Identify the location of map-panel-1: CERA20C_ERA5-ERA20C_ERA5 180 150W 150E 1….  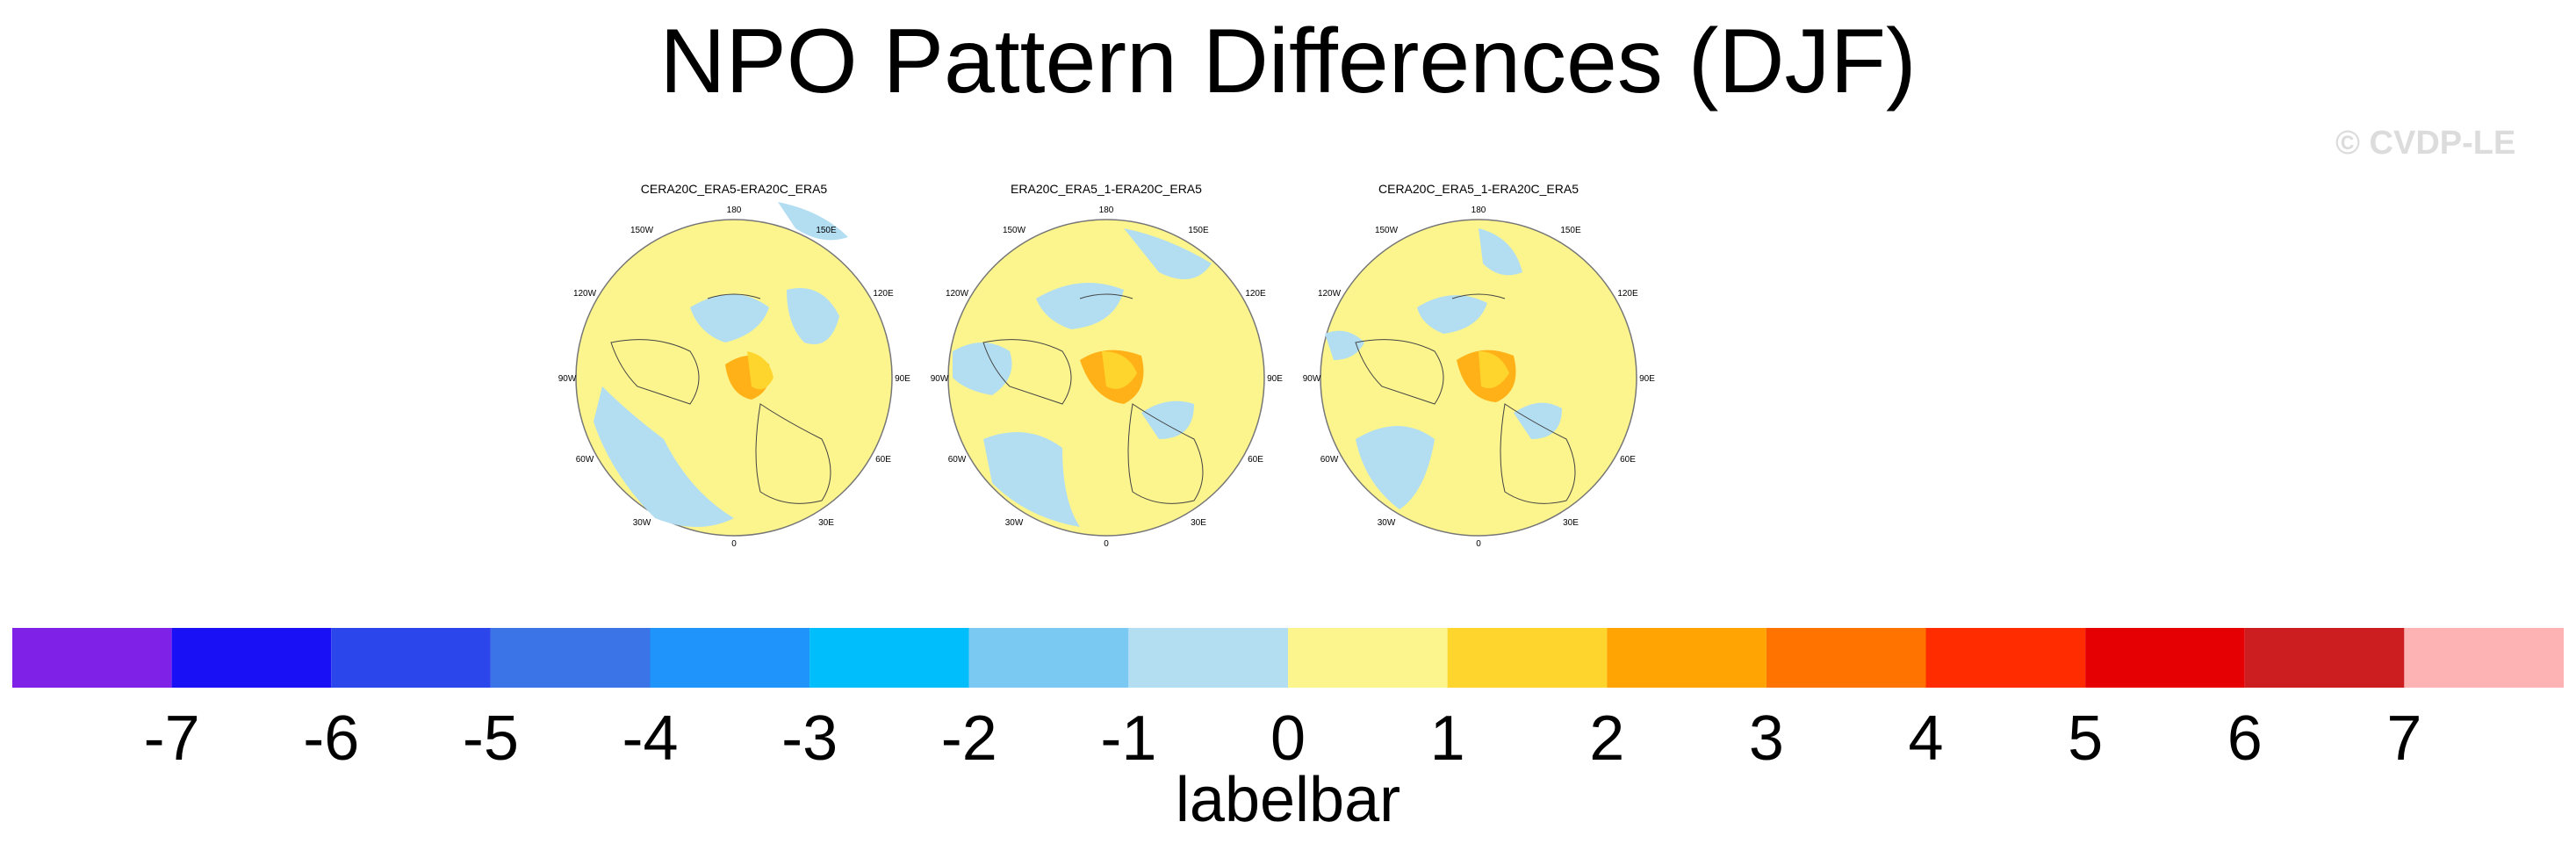
(734, 365).